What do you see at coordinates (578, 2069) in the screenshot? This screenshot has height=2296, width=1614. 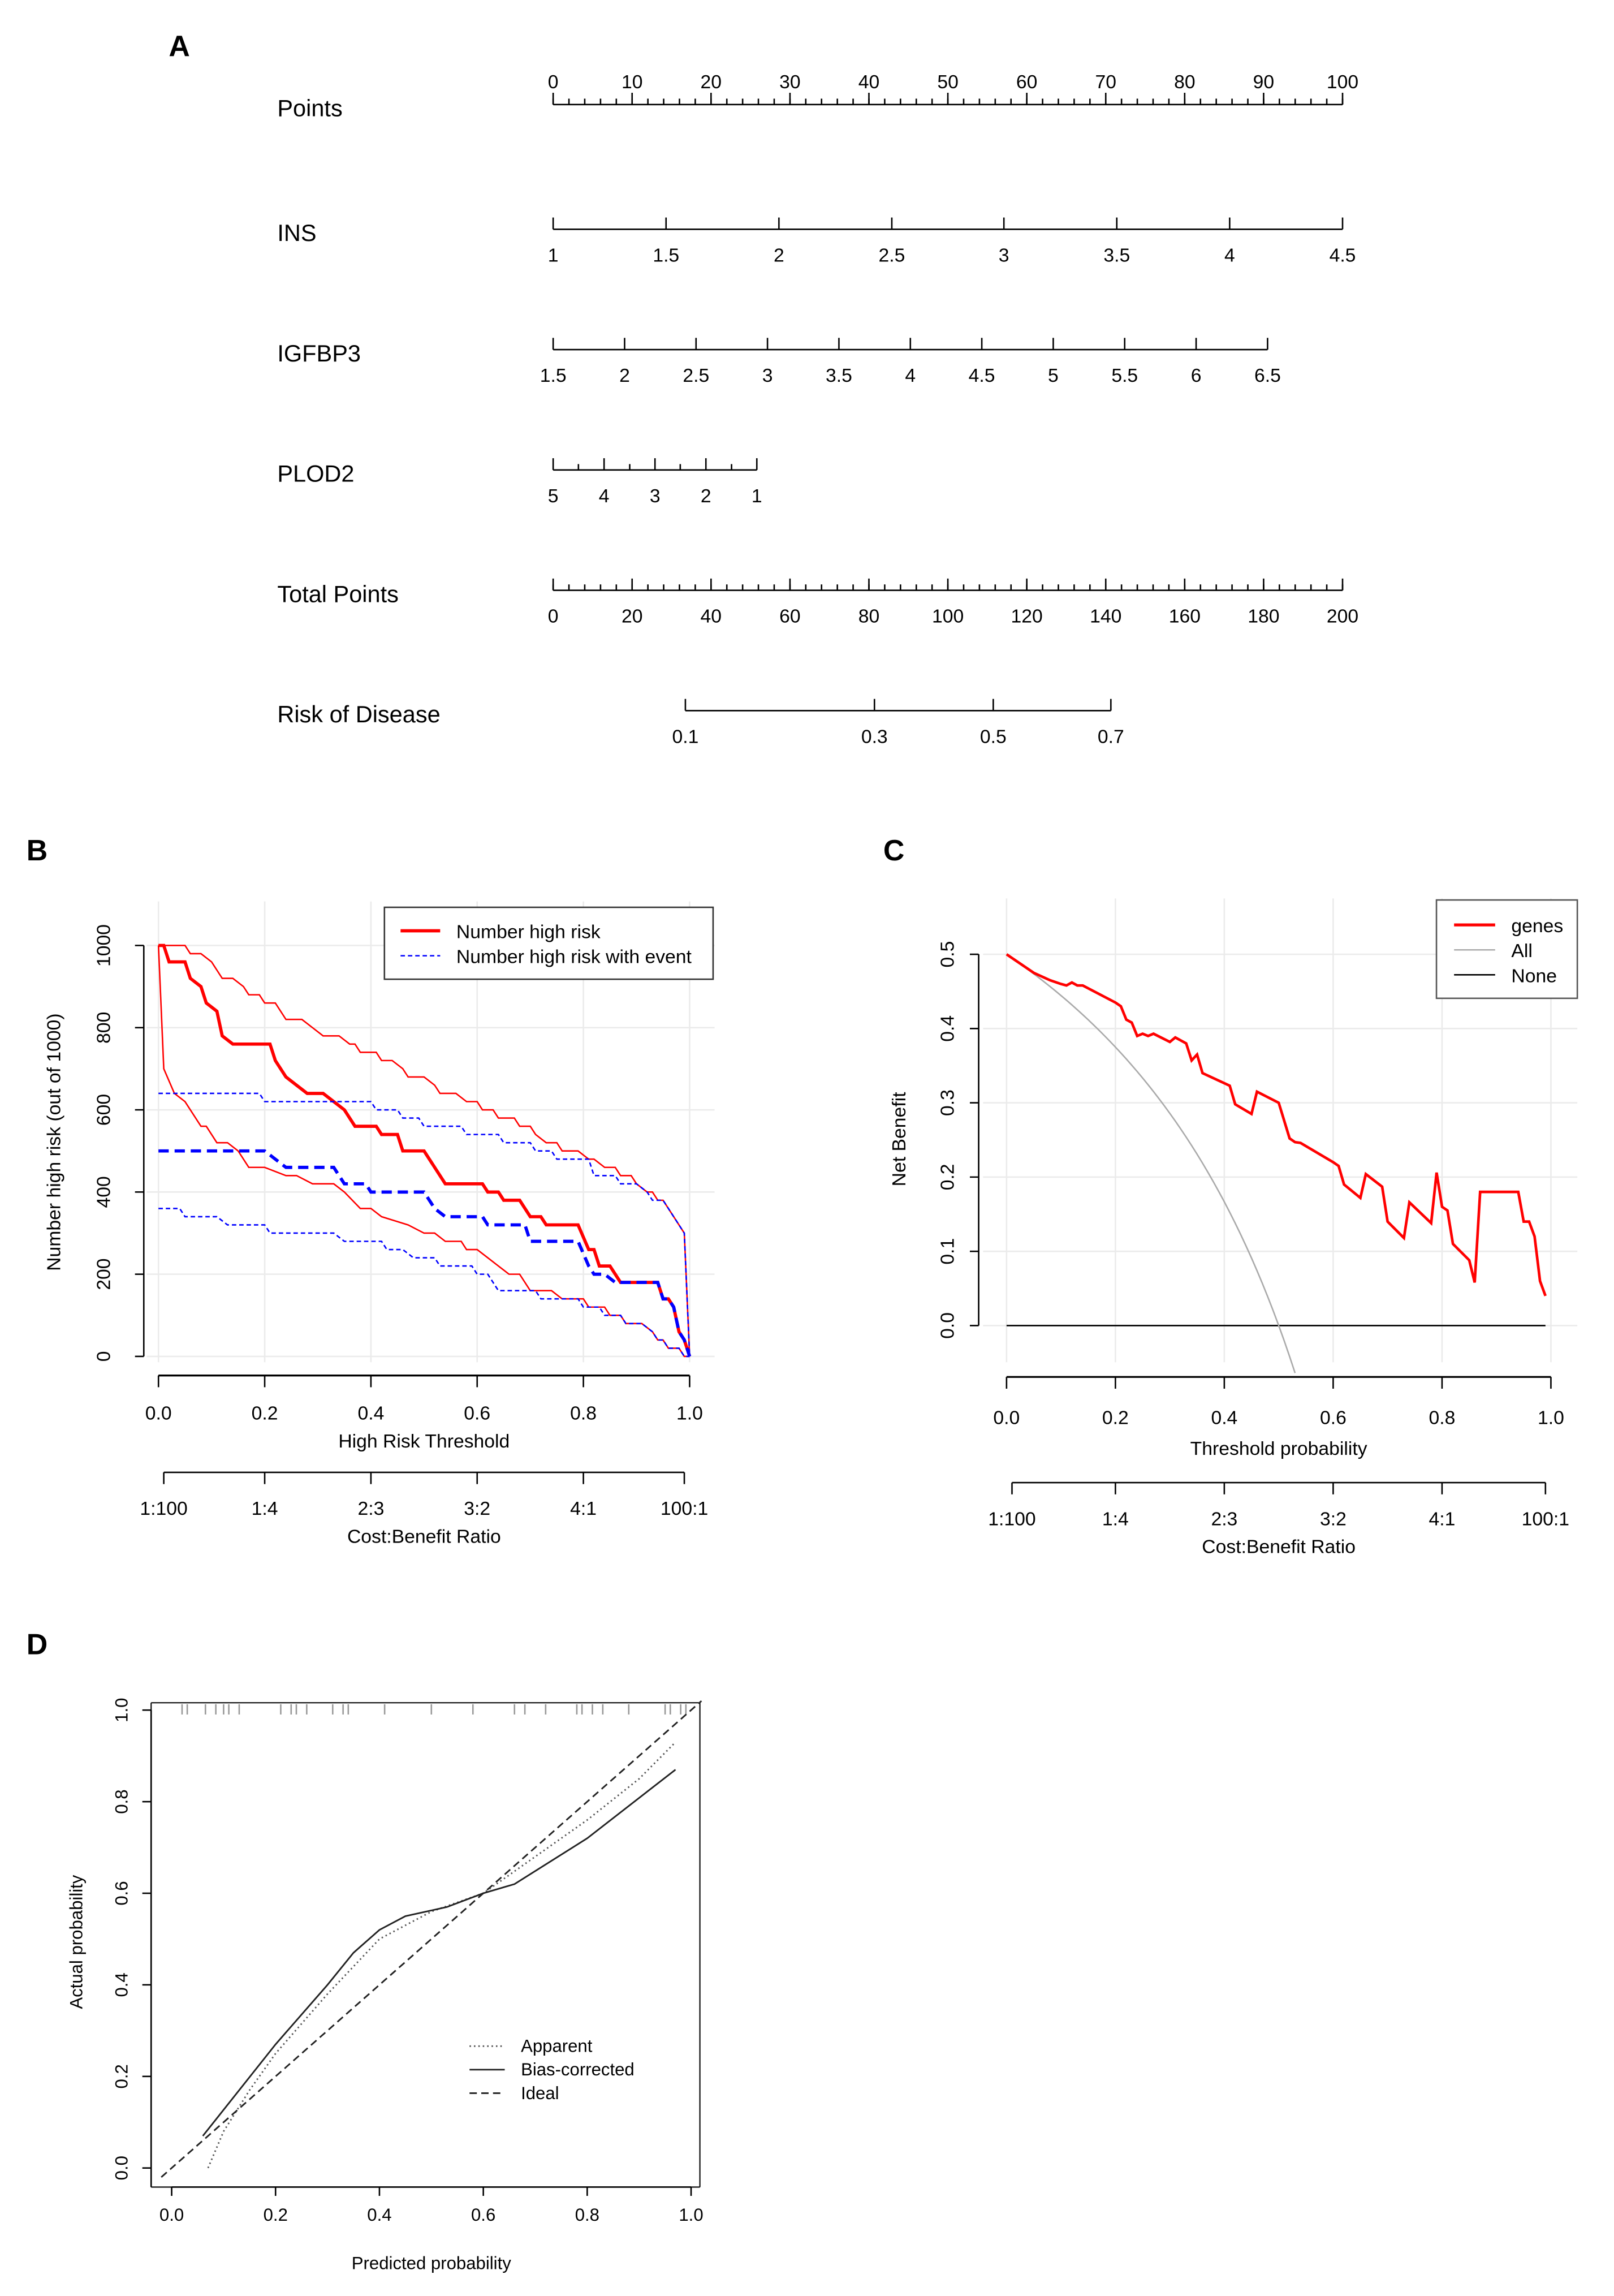 I see `legend-label: Bias-corrected` at bounding box center [578, 2069].